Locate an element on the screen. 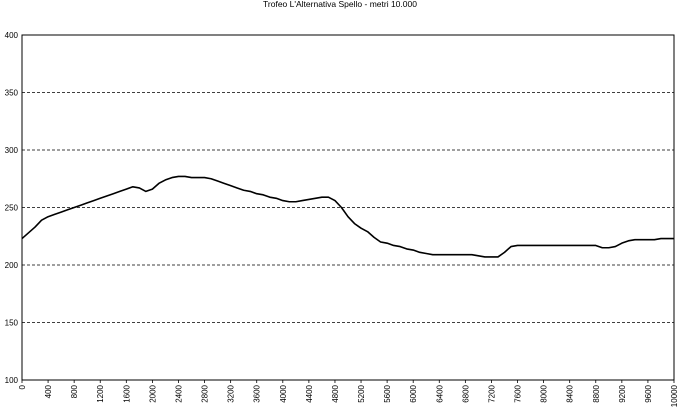 Image resolution: width=680 pixels, height=410 pixels. y-tick-label: 400 is located at coordinates (12, 35).